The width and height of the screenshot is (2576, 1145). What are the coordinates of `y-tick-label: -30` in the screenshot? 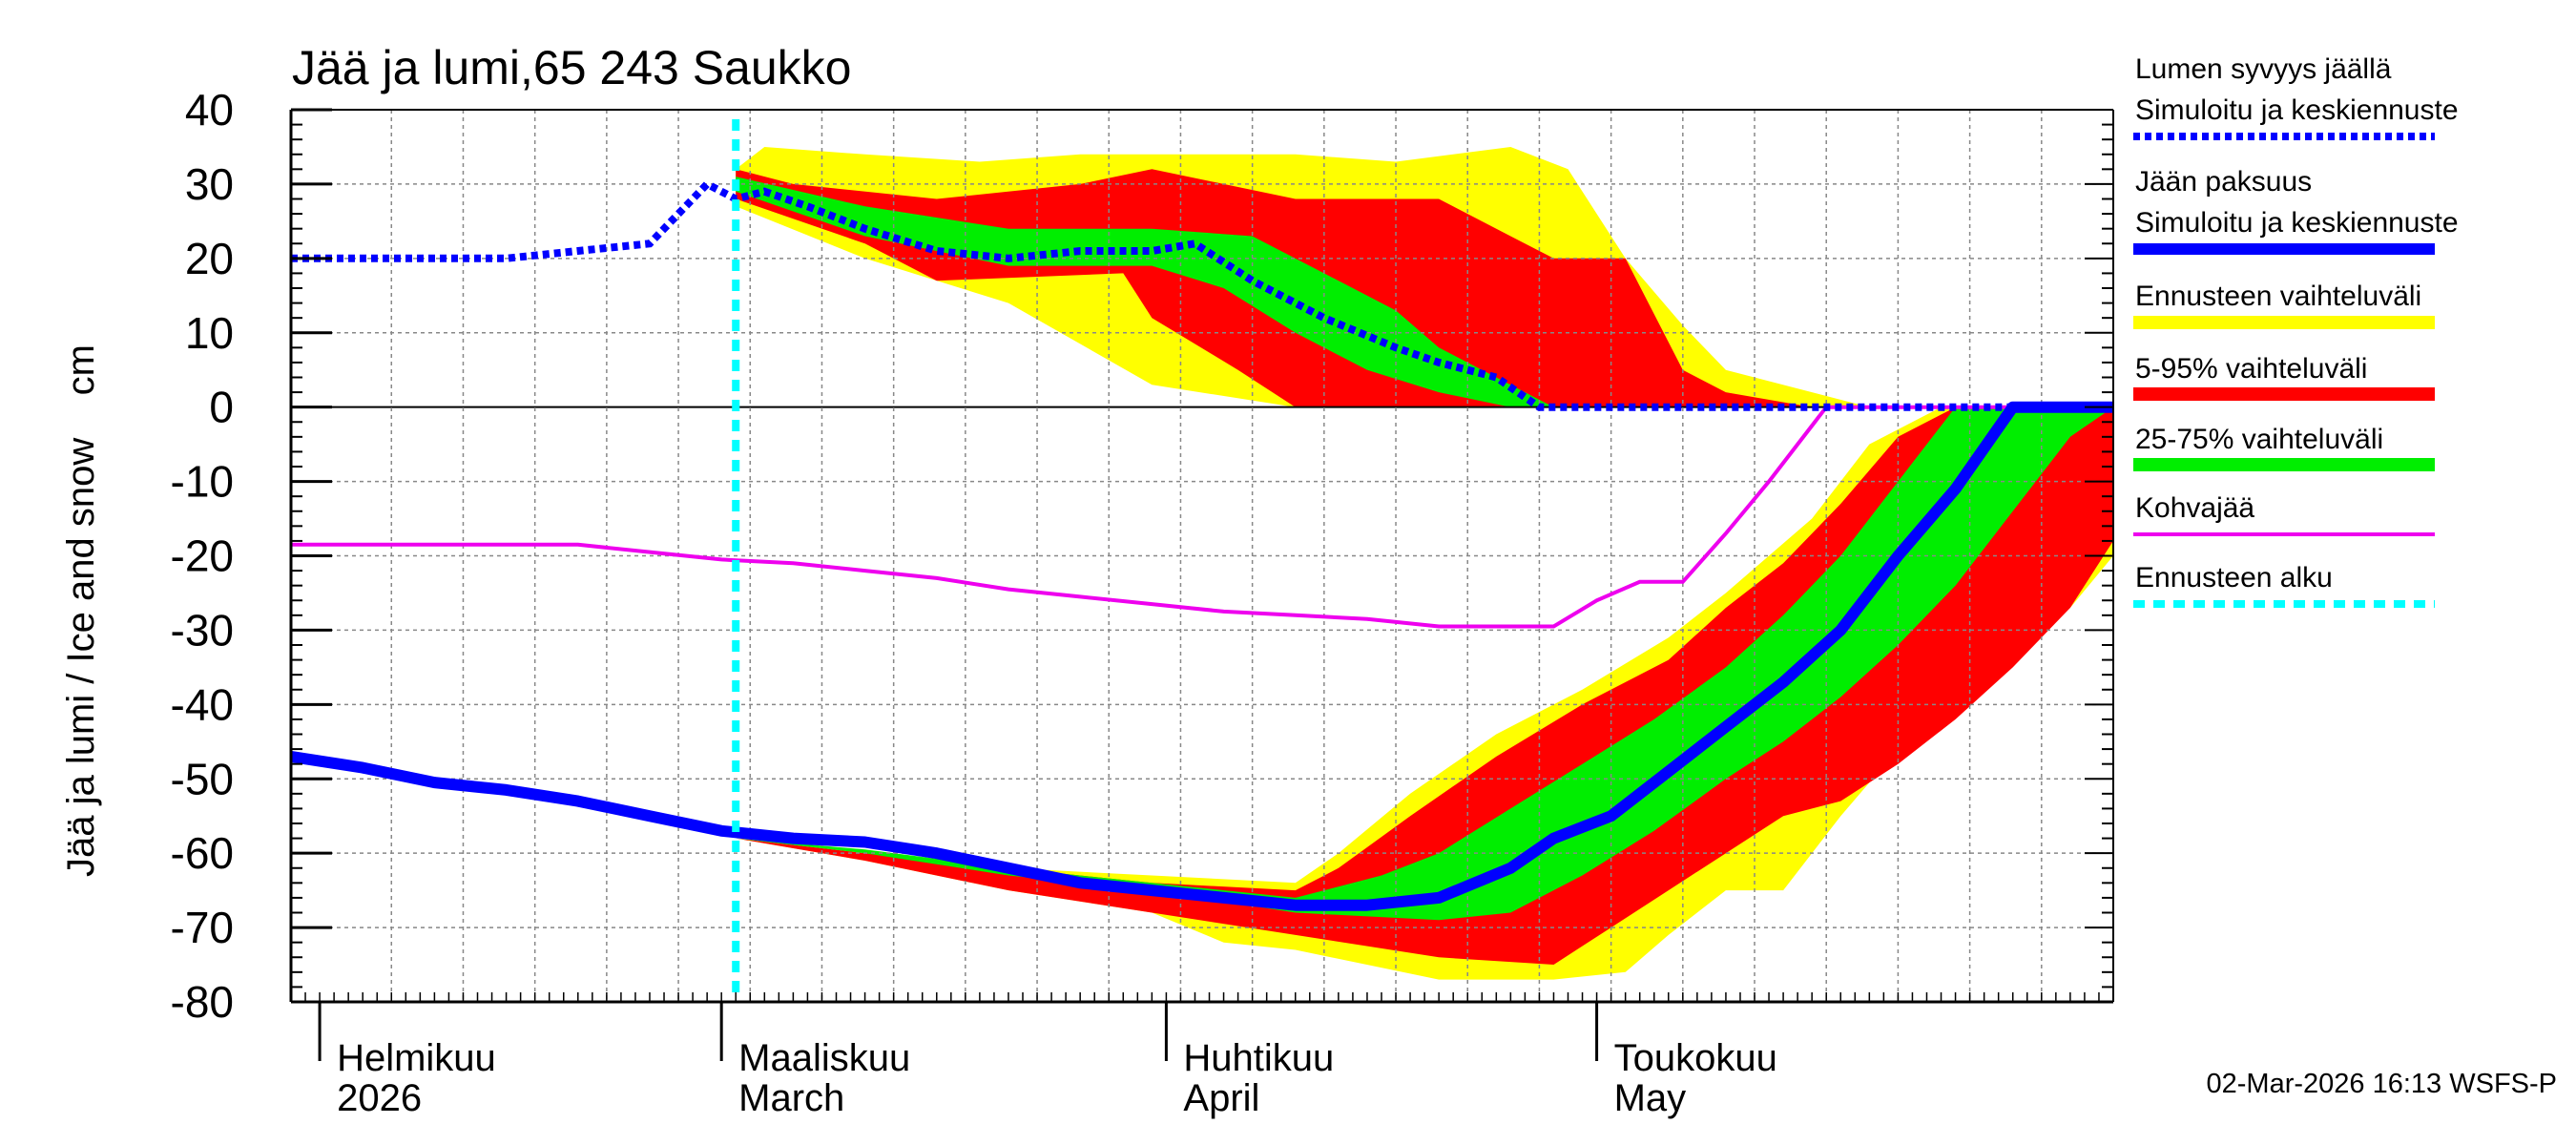 It's located at (202, 630).